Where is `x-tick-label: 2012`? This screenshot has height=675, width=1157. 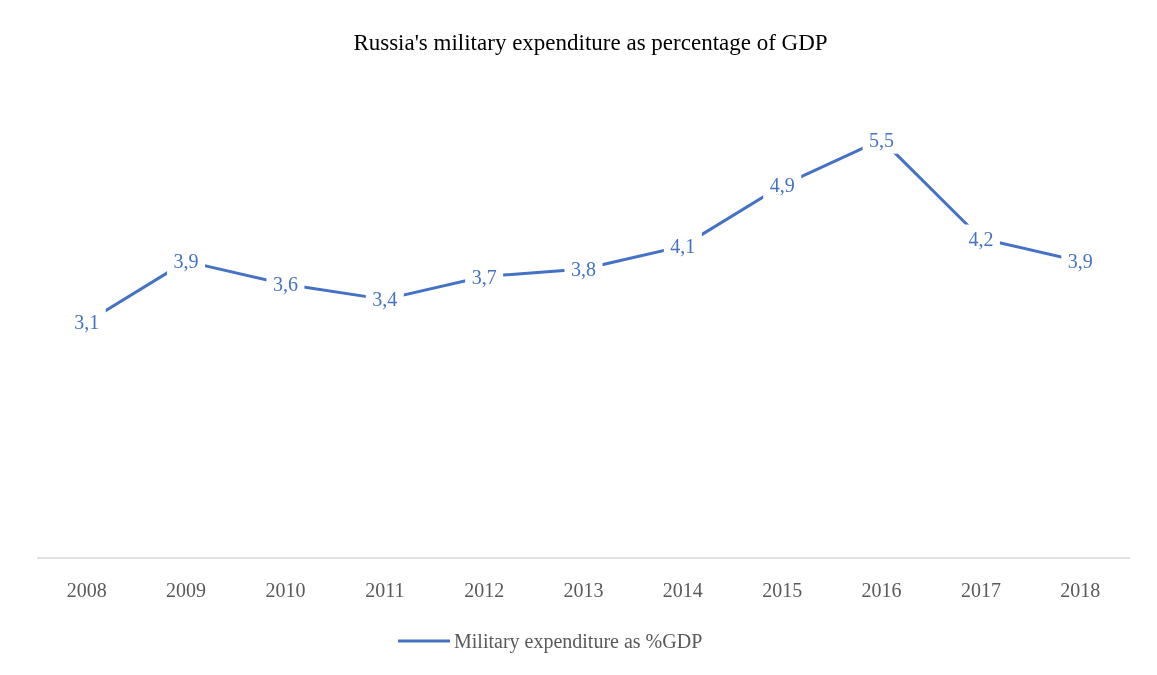 x-tick-label: 2012 is located at coordinates (484, 590).